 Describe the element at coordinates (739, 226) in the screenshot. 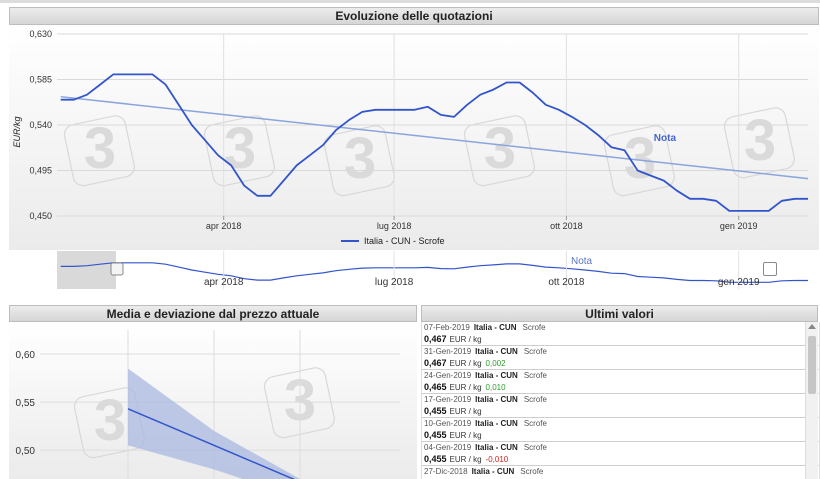

I see `x-tick-label: gen 2019` at that location.